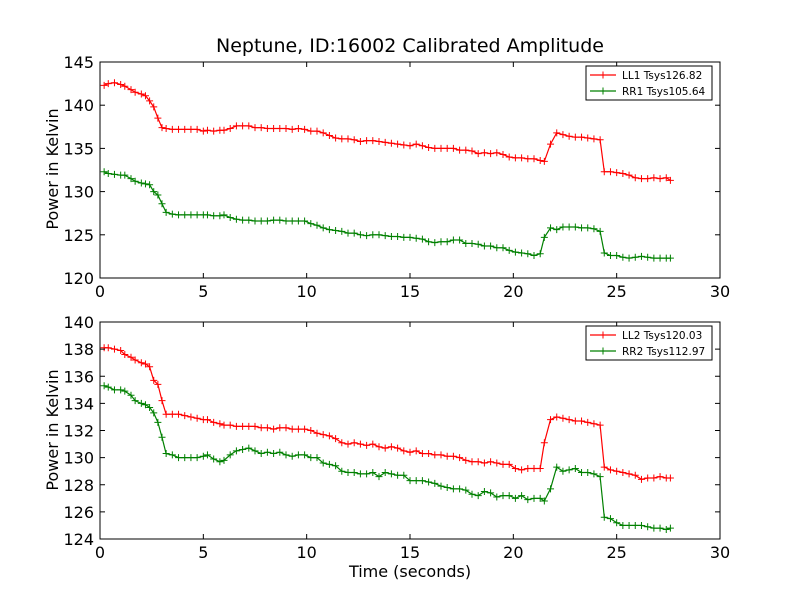 This screenshot has width=800, height=600. Describe the element at coordinates (410, 46) in the screenshot. I see `chart-title: Neptune, ID:16002 Calibrated Amplitude` at that location.